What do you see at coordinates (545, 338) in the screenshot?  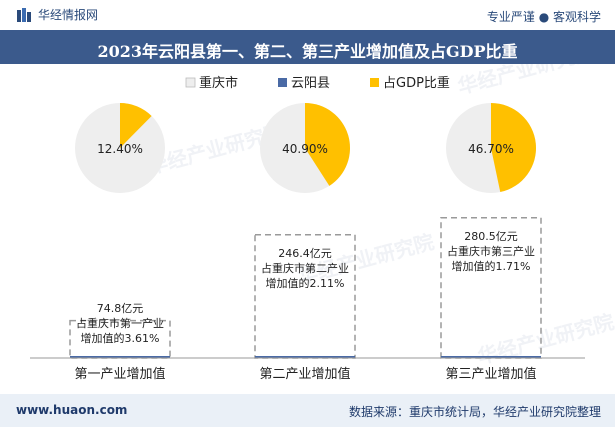 I see `watermark-3: 华经产业研究院` at bounding box center [545, 338].